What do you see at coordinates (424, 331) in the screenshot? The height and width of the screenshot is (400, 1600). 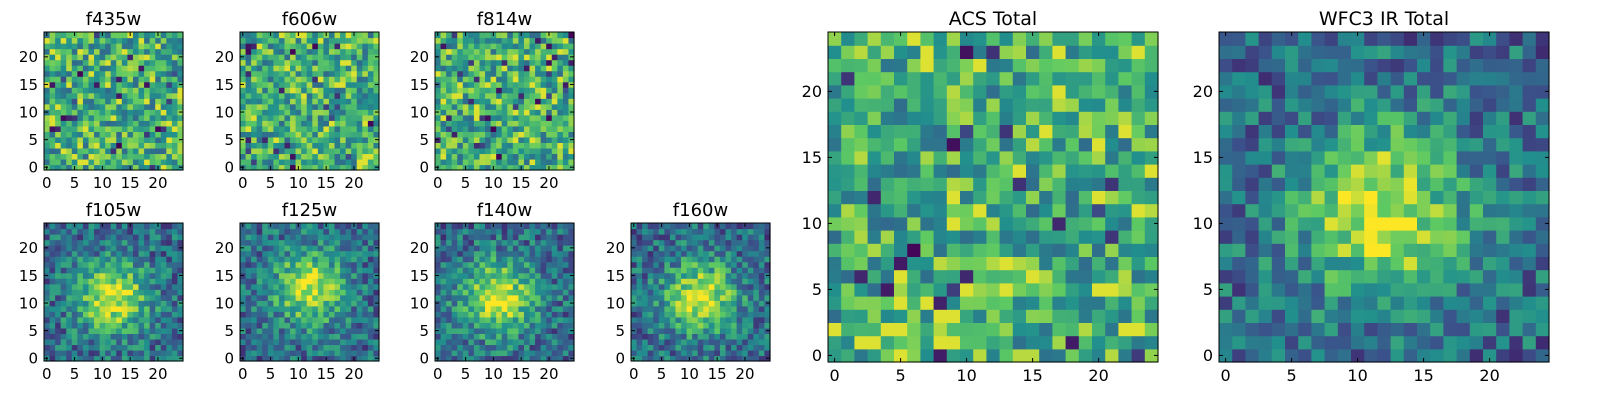 I see `y-tick-label: 5` at bounding box center [424, 331].